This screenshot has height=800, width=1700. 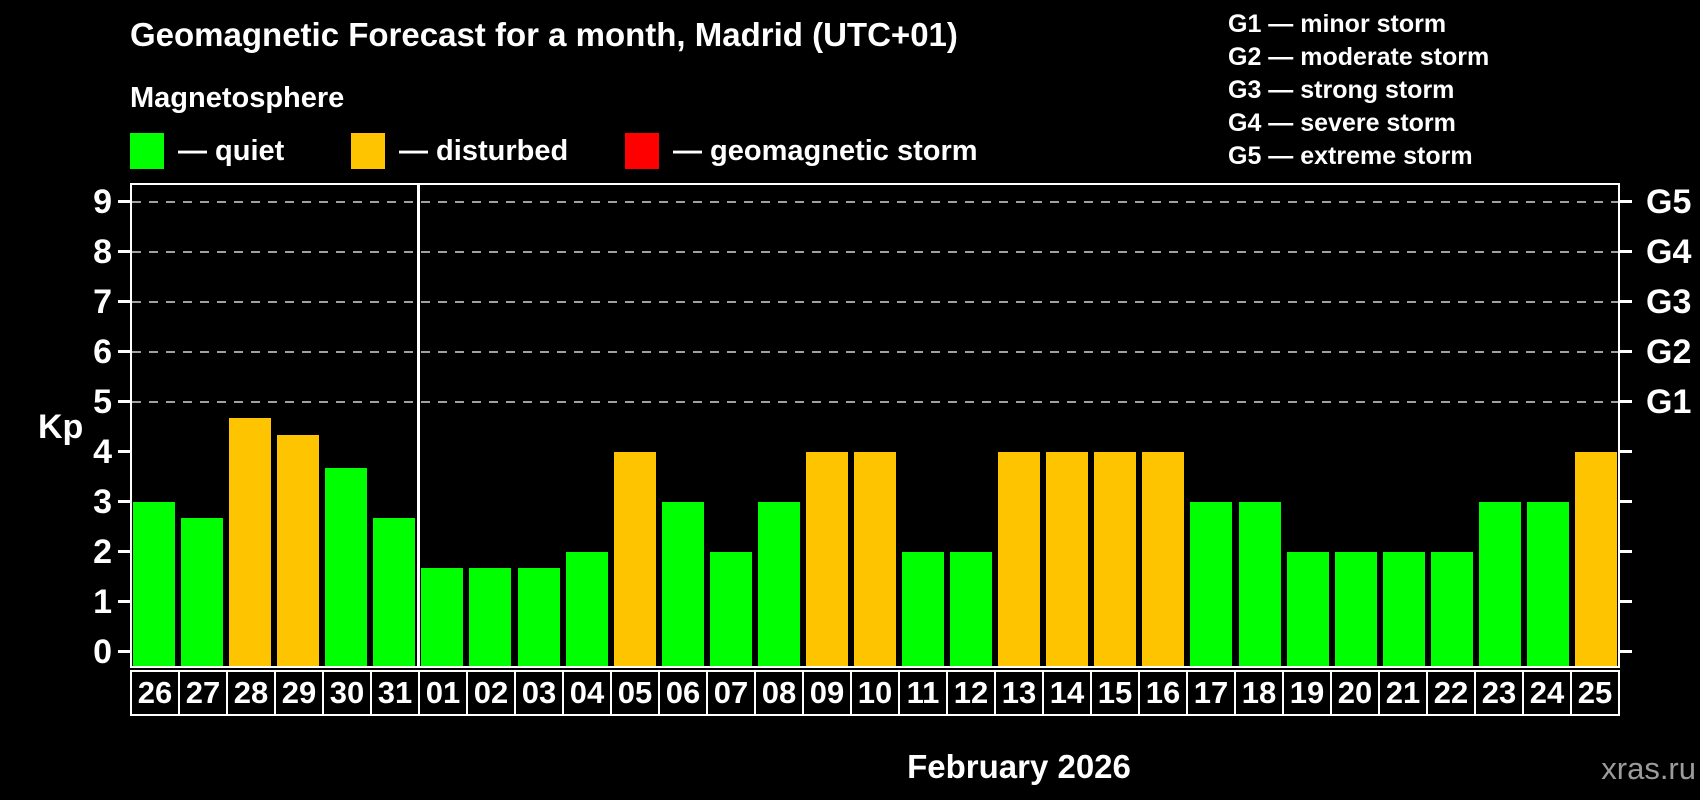 I want to click on day-cell-05: 05, so click(x=635, y=693).